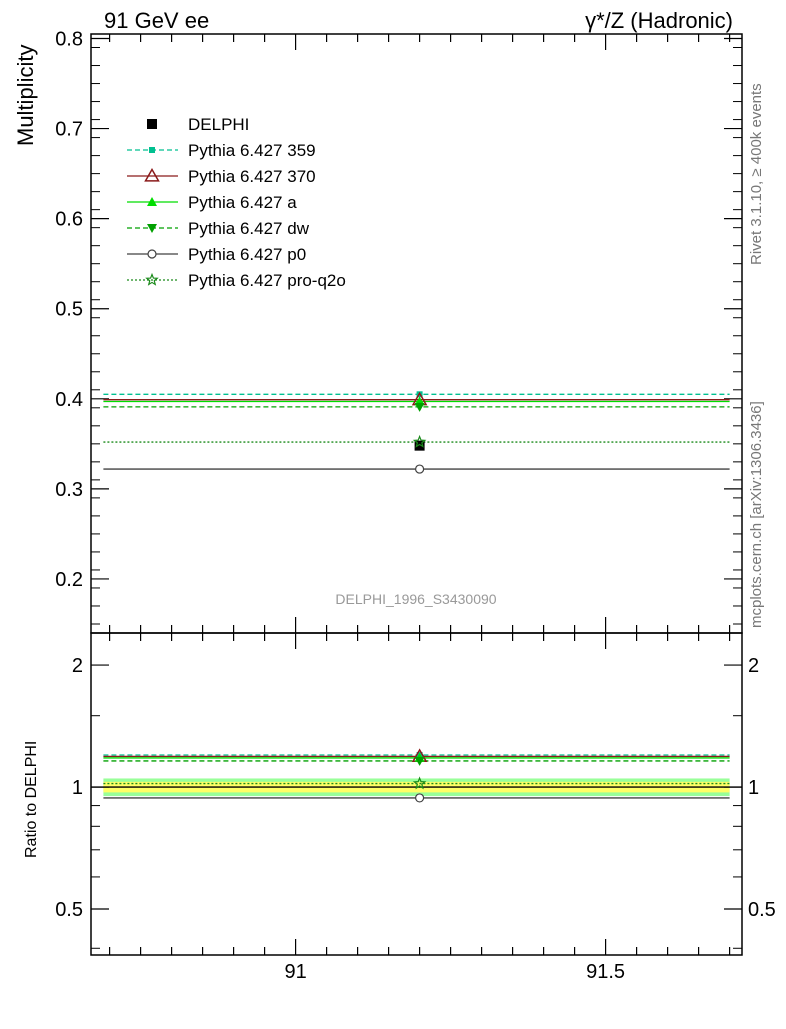 The image size is (786, 1029). I want to click on x-tick-label: 91.5, so click(605, 972).